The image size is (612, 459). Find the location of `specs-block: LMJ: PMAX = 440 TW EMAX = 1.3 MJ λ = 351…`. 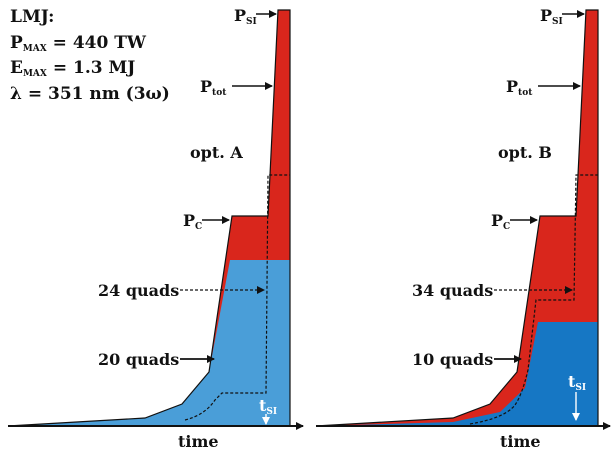

specs-block: LMJ: PMAX = 440 TW EMAX = 1.3 MJ λ = 351… is located at coordinates (90, 55).